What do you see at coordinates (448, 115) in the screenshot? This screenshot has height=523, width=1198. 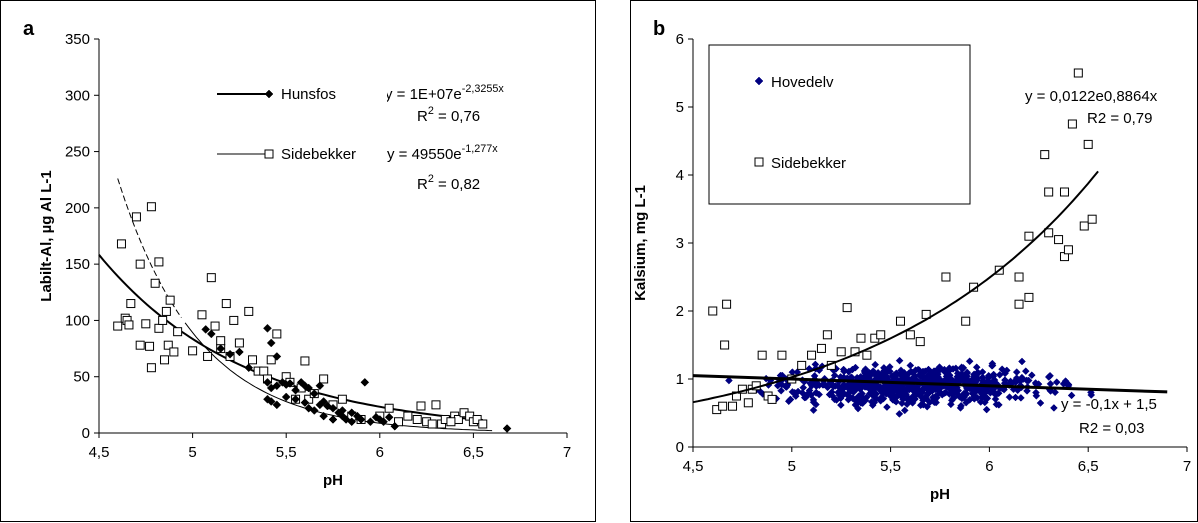 I see `r-squared-1: R2 = 0,76` at bounding box center [448, 115].